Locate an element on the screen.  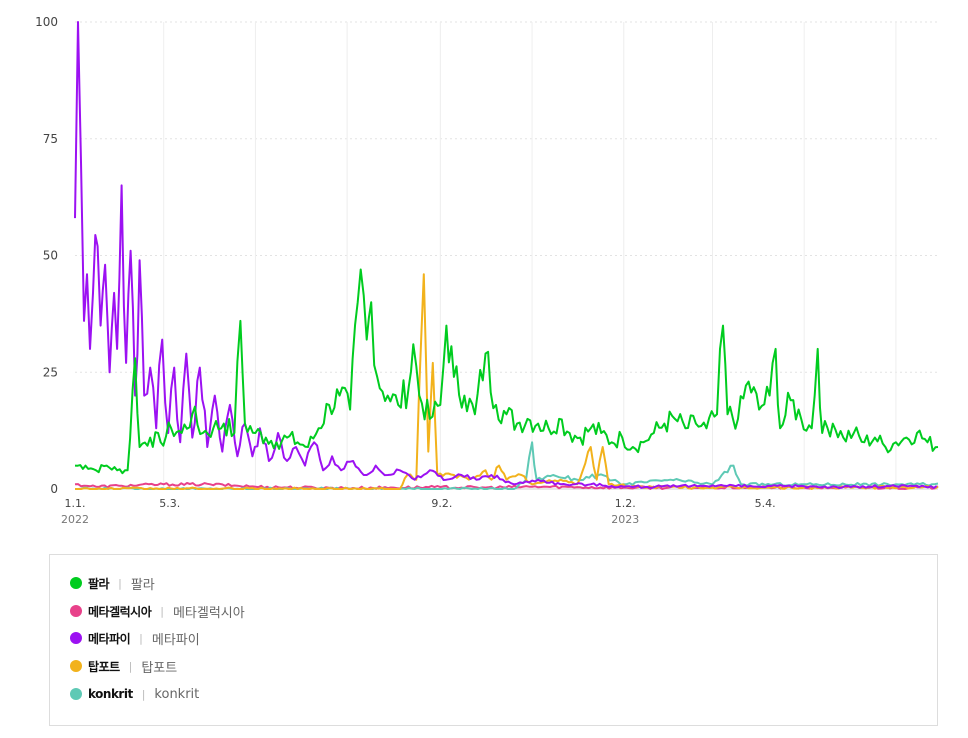
legend-label: konkrit is located at coordinates (110, 694).